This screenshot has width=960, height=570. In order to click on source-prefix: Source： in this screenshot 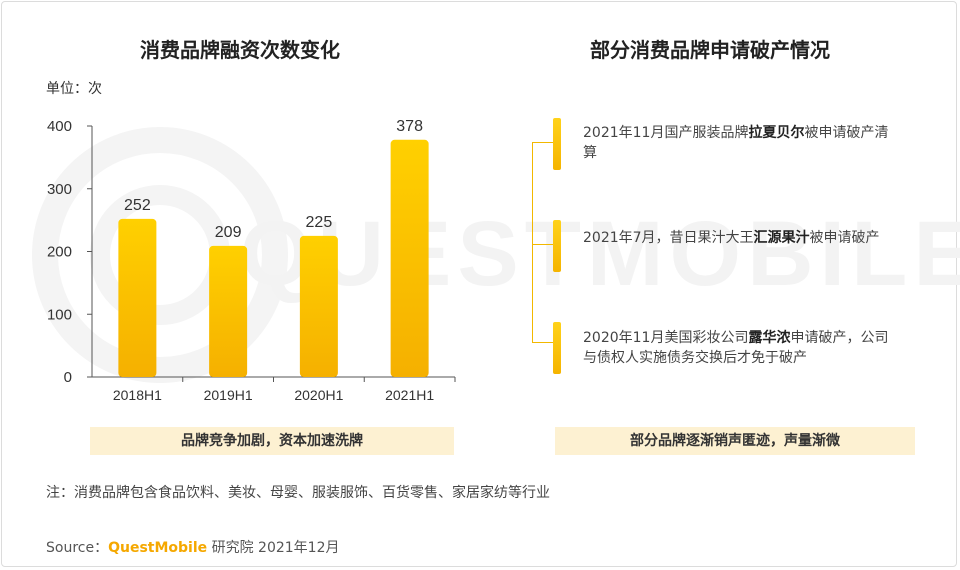, I will do `click(77, 548)`.